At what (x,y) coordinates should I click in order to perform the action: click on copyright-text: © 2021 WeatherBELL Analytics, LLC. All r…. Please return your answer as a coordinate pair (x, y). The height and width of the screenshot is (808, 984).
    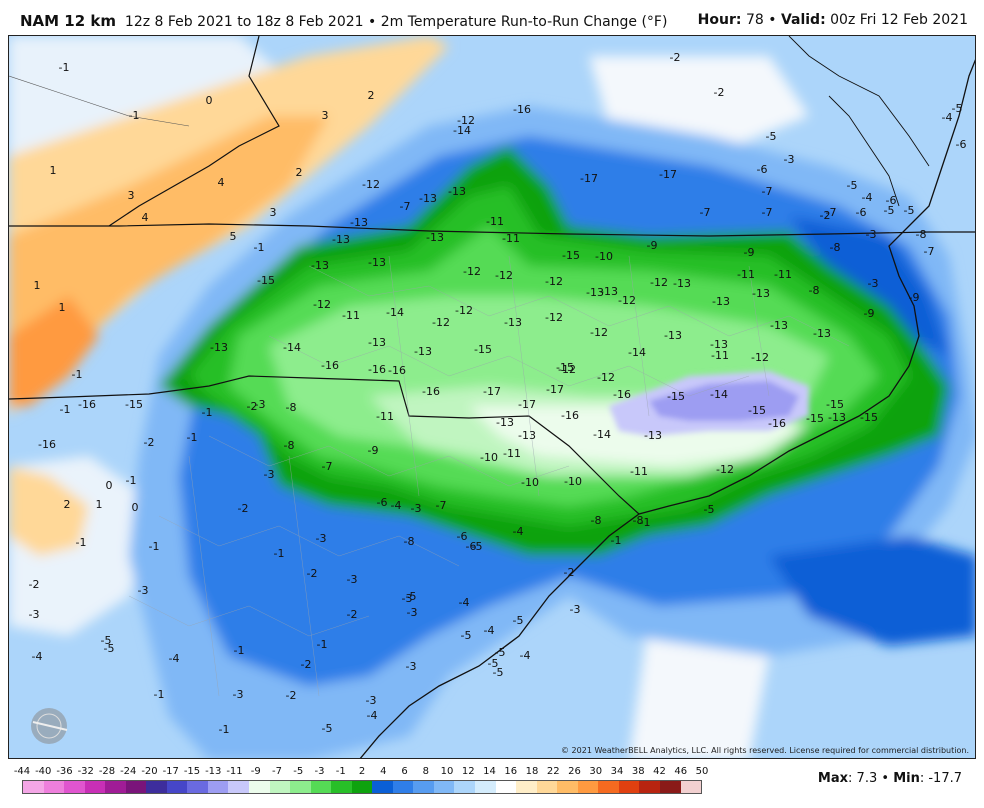
    Looking at the image, I should click on (765, 750).